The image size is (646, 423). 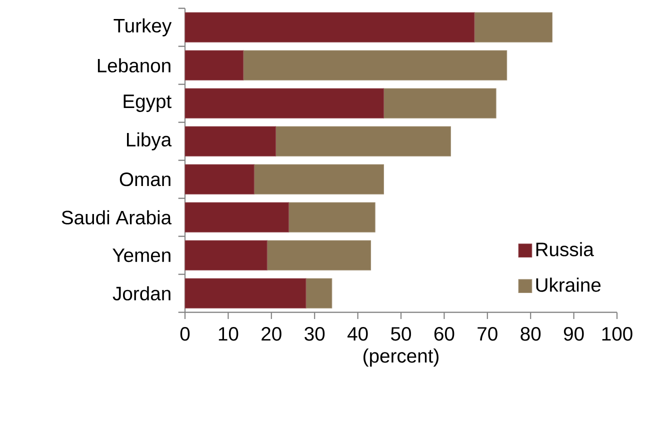 What do you see at coordinates (488, 334) in the screenshot?
I see `x-tick-label: 70` at bounding box center [488, 334].